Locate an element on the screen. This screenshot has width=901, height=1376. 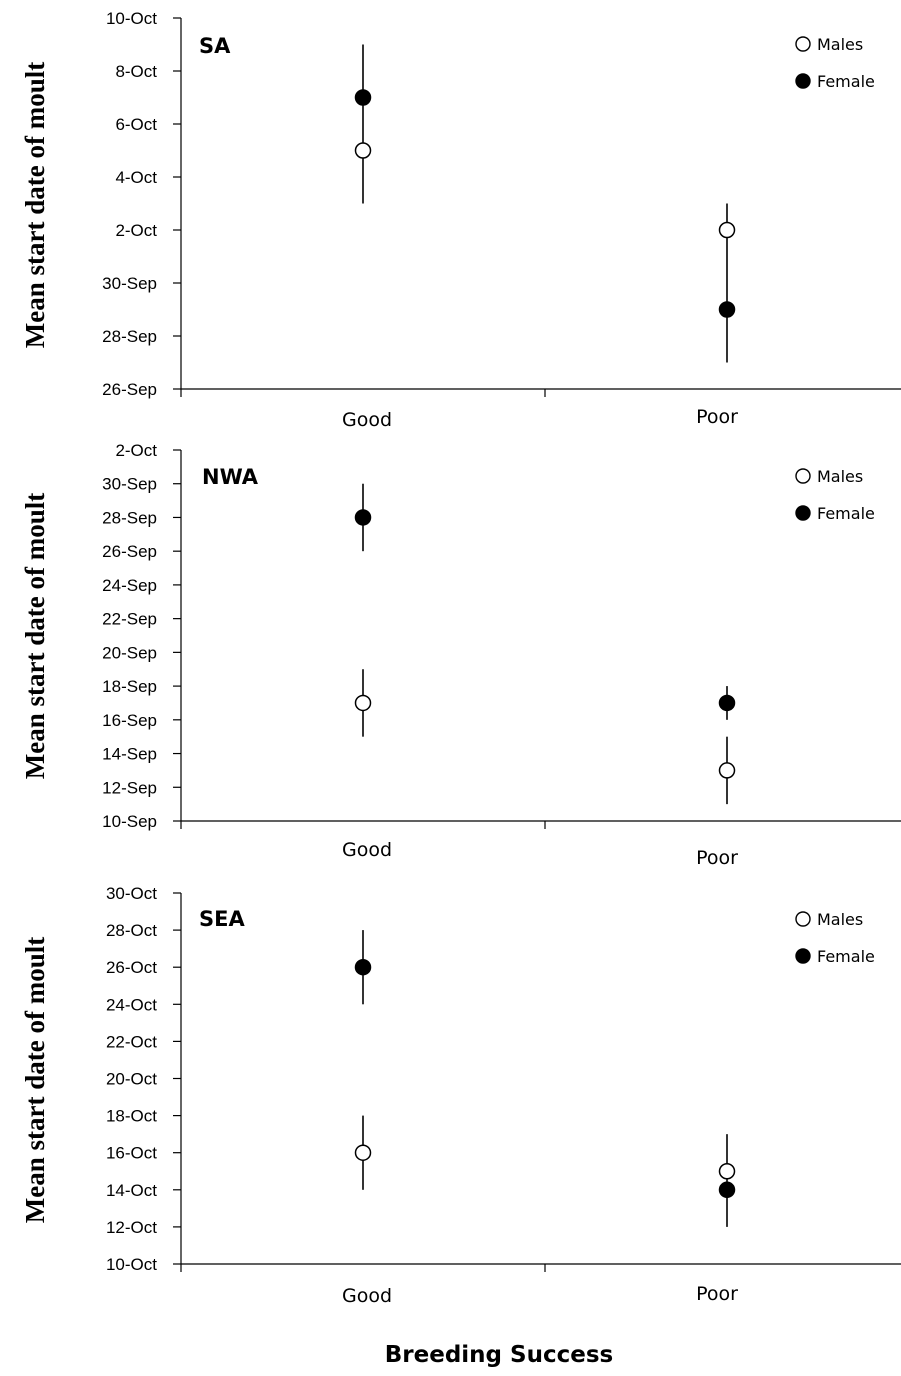
y-tick-label: 8-Oct is located at coordinates (136, 71).